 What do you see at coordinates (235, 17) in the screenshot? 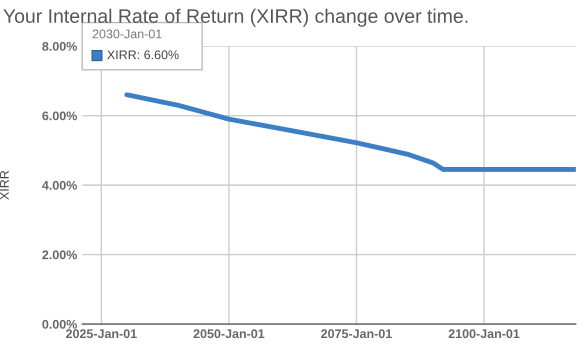
I see `chart-title: Your Internal Rate of Return (XIRR) change over time.` at bounding box center [235, 17].